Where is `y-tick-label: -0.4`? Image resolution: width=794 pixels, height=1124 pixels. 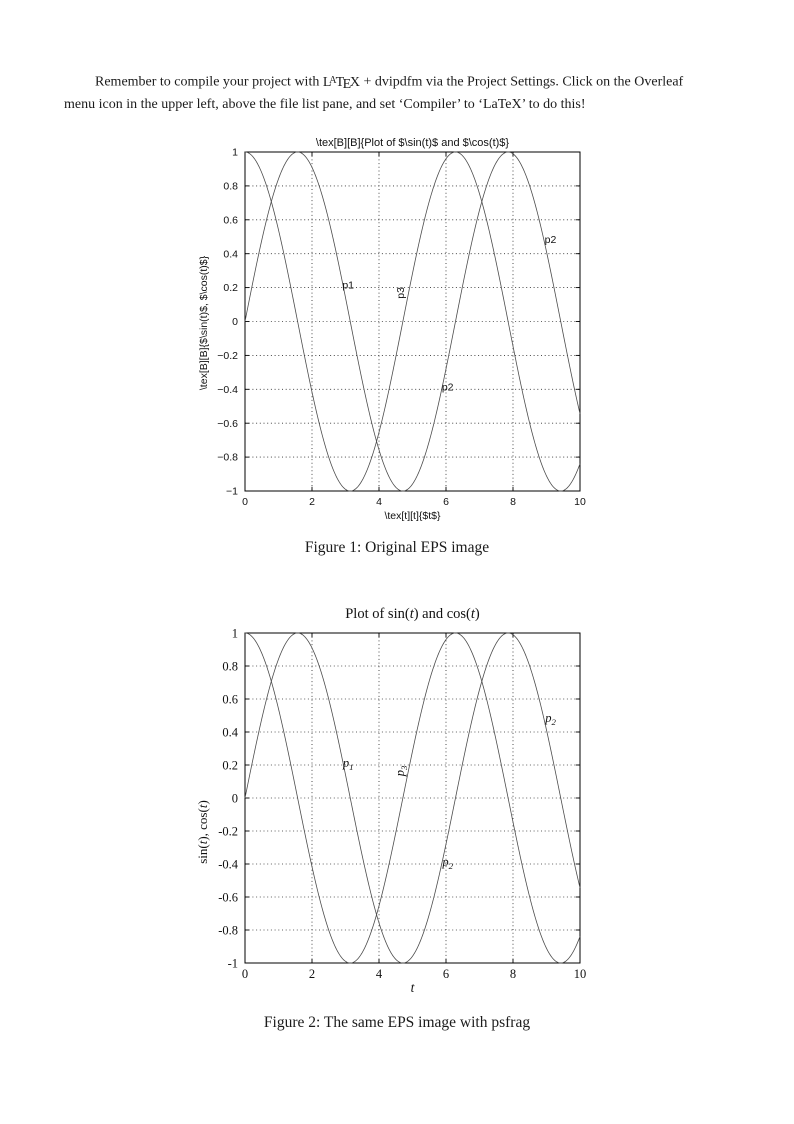
y-tick-label: -0.4 is located at coordinates (228, 864).